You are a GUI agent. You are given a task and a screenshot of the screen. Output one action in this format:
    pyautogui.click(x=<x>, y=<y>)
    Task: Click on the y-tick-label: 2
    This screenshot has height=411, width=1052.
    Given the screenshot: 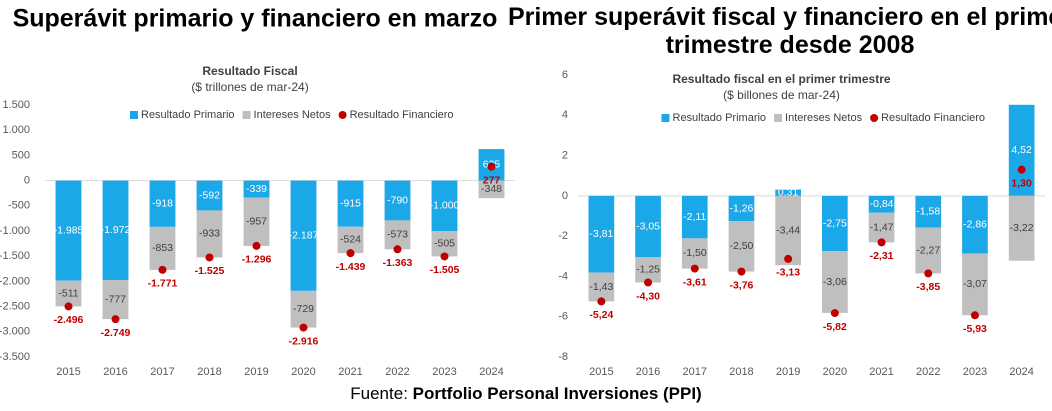 What is the action you would take?
    pyautogui.click(x=565, y=155)
    